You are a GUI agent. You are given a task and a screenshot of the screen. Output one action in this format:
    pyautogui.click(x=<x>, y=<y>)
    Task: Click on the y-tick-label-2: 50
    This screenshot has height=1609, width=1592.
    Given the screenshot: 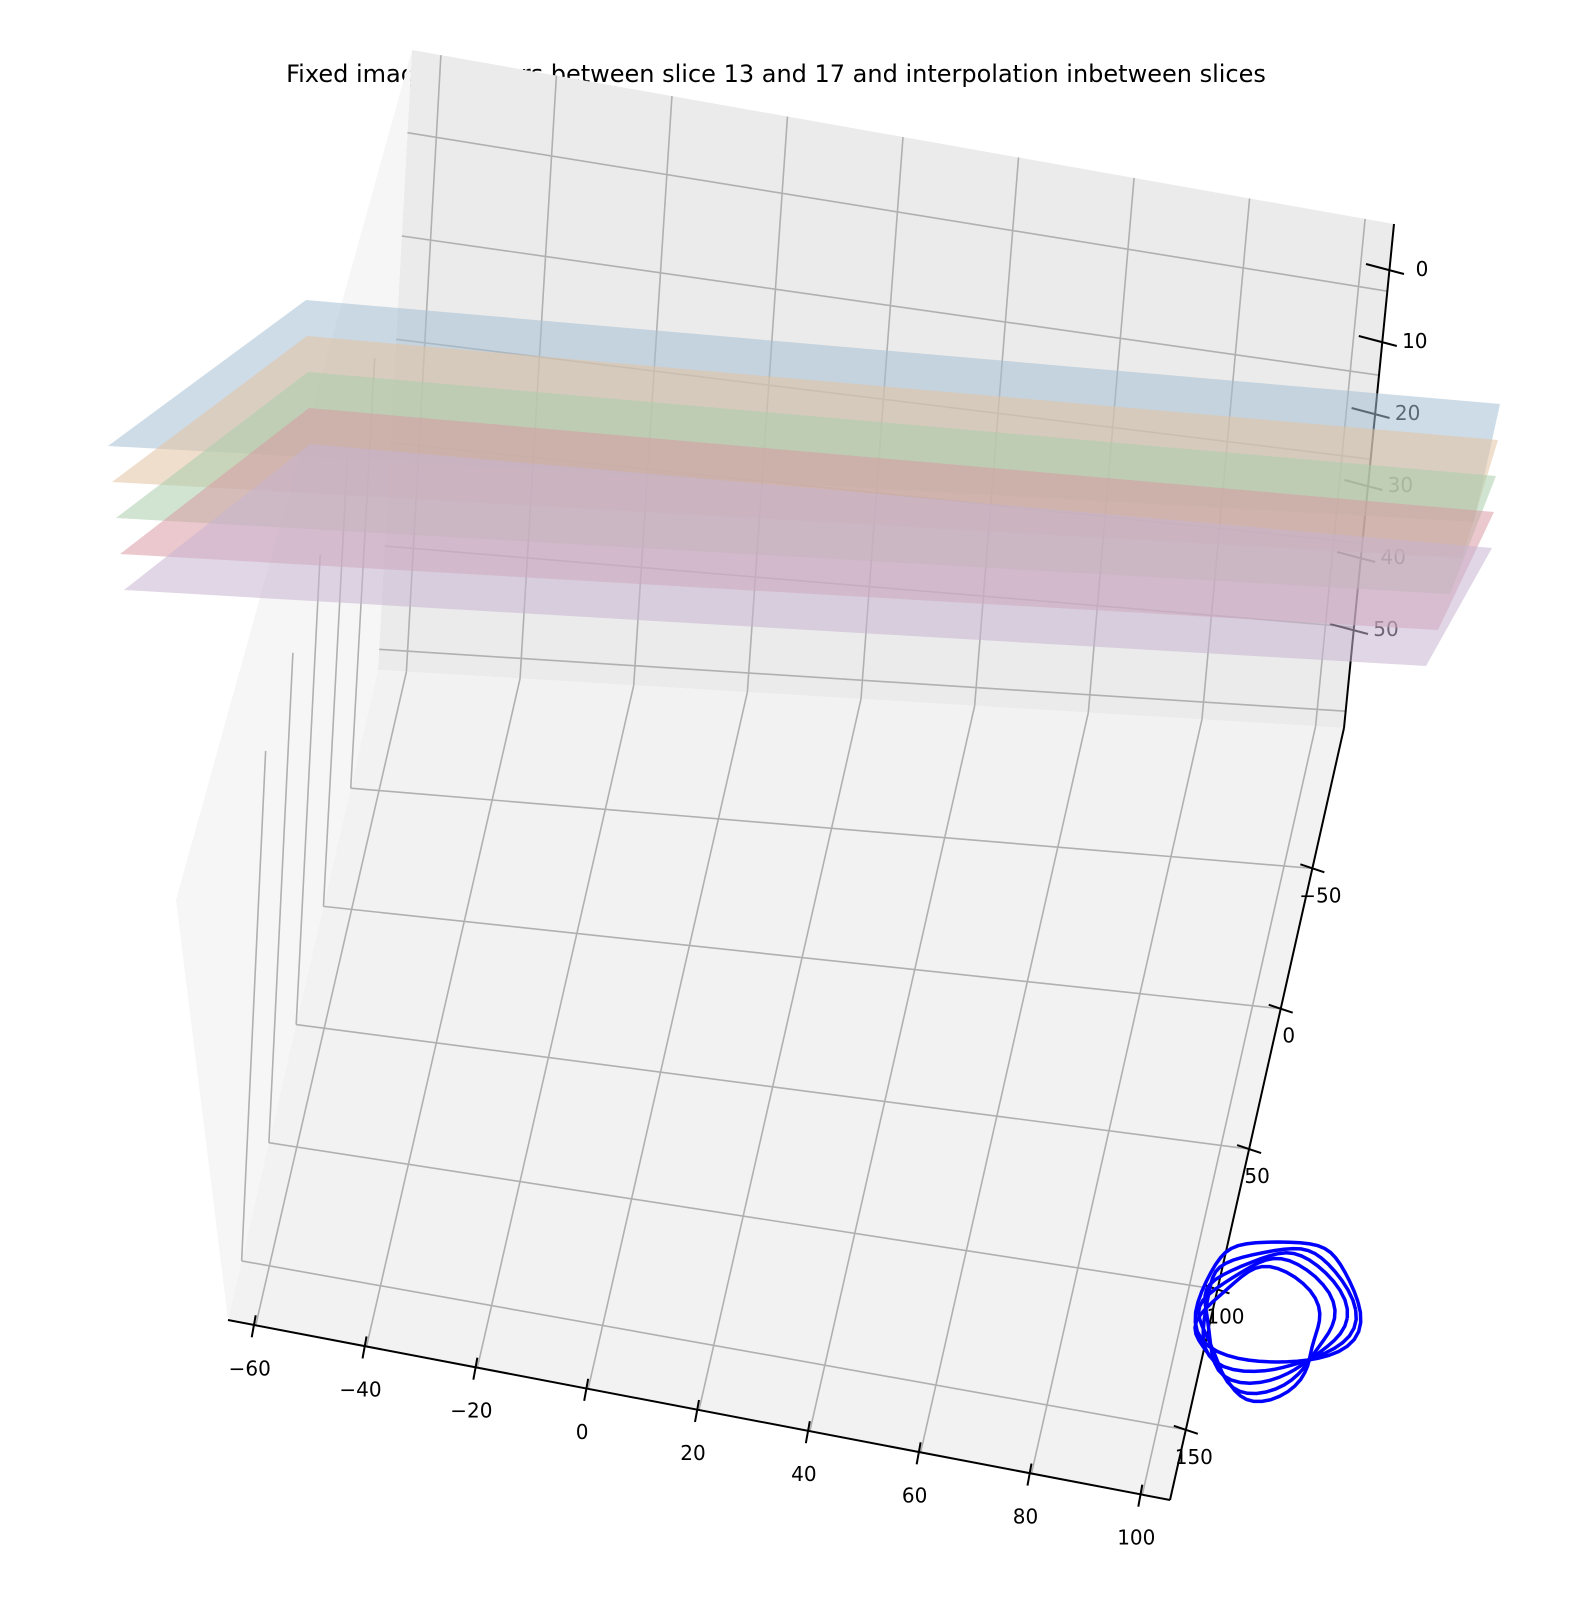 What is the action you would take?
    pyautogui.click(x=1256, y=1176)
    